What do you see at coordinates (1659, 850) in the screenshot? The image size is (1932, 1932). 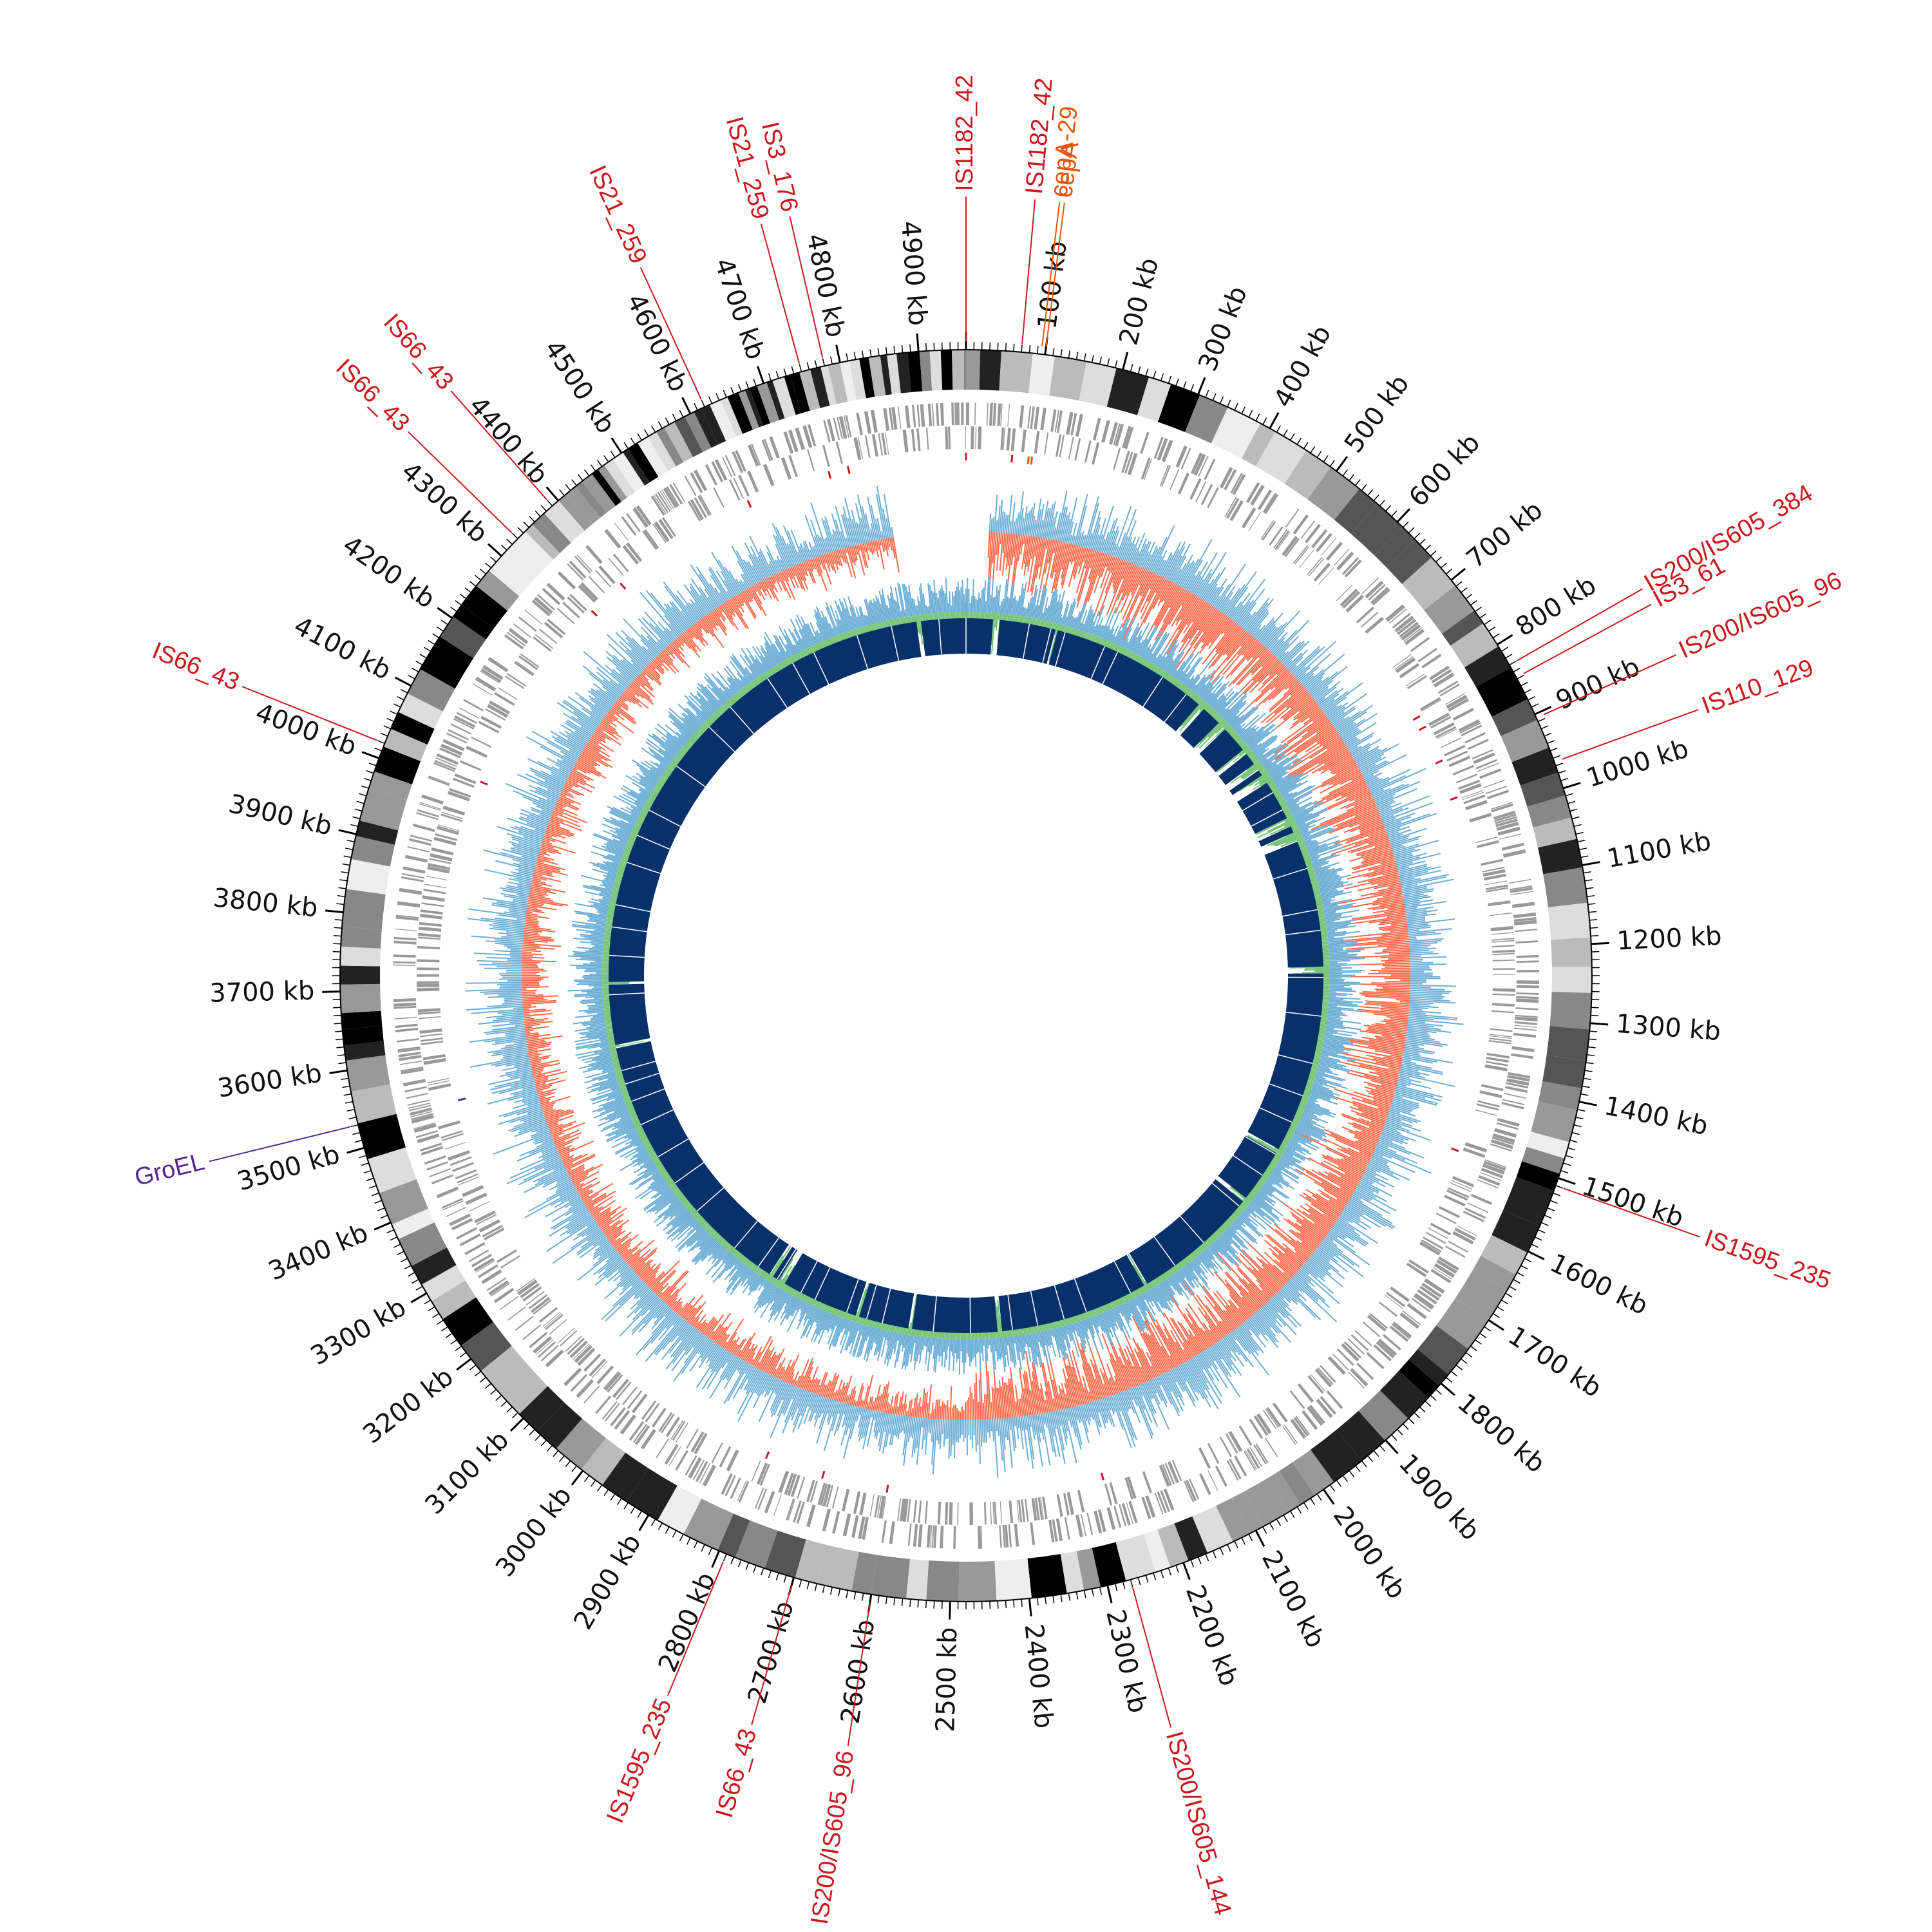 I see `scale-tick-label: 1100 kb` at bounding box center [1659, 850].